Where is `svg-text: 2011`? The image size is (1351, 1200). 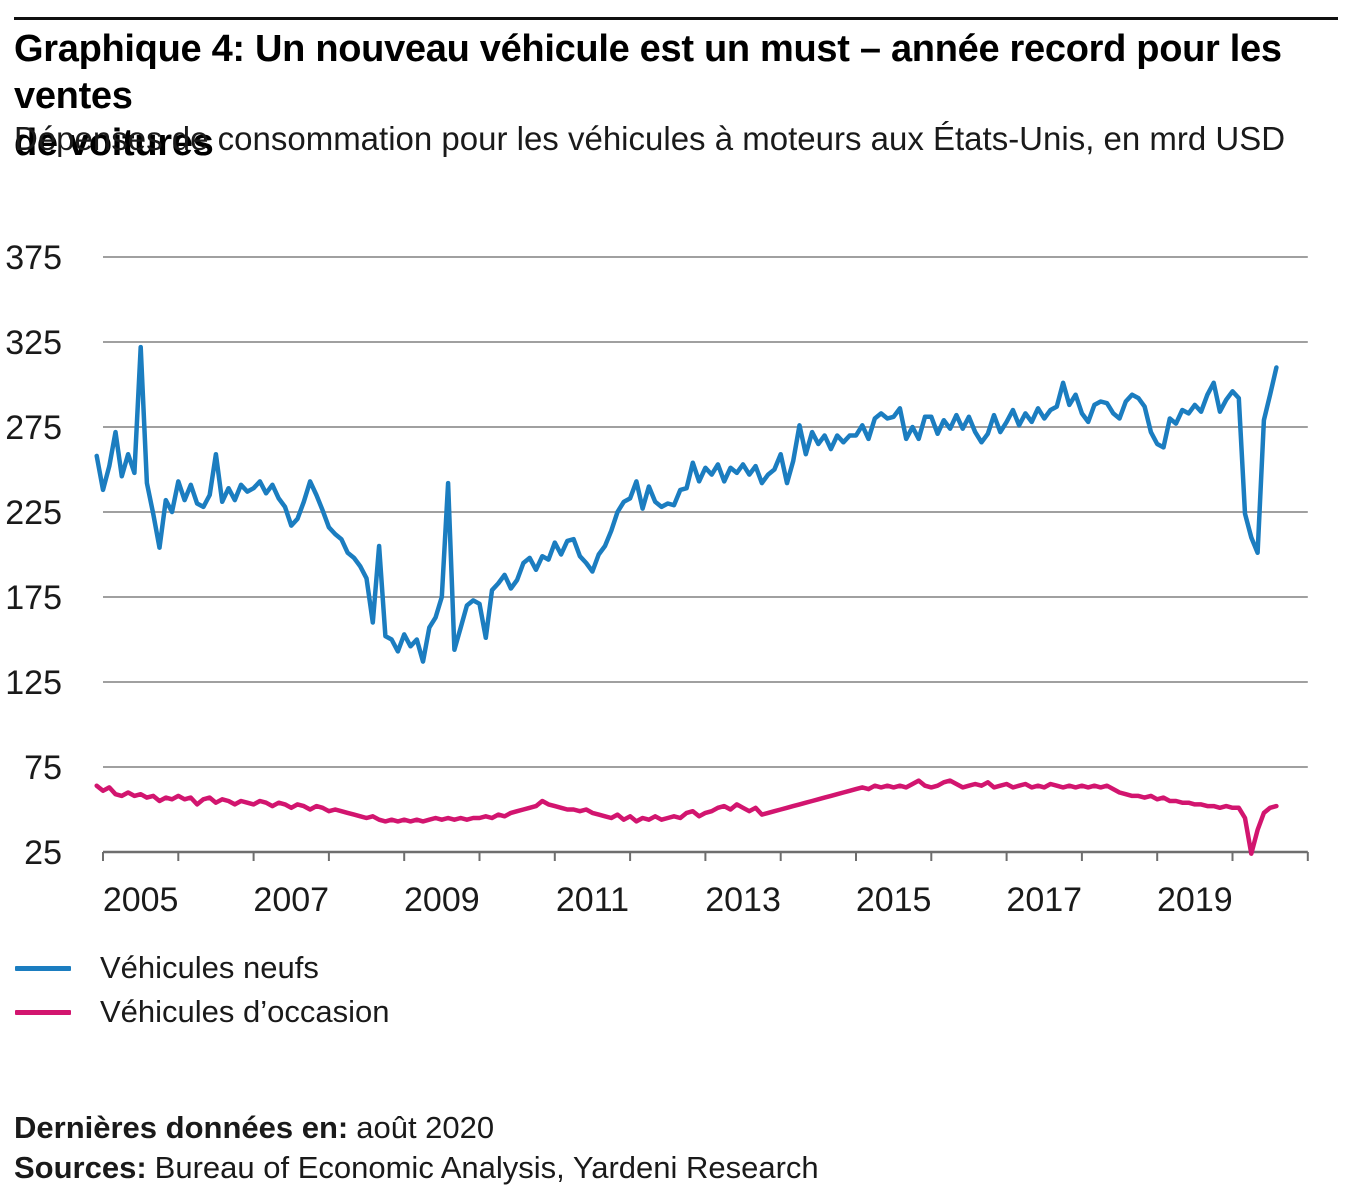 svg-text: 2011 is located at coordinates (592, 900).